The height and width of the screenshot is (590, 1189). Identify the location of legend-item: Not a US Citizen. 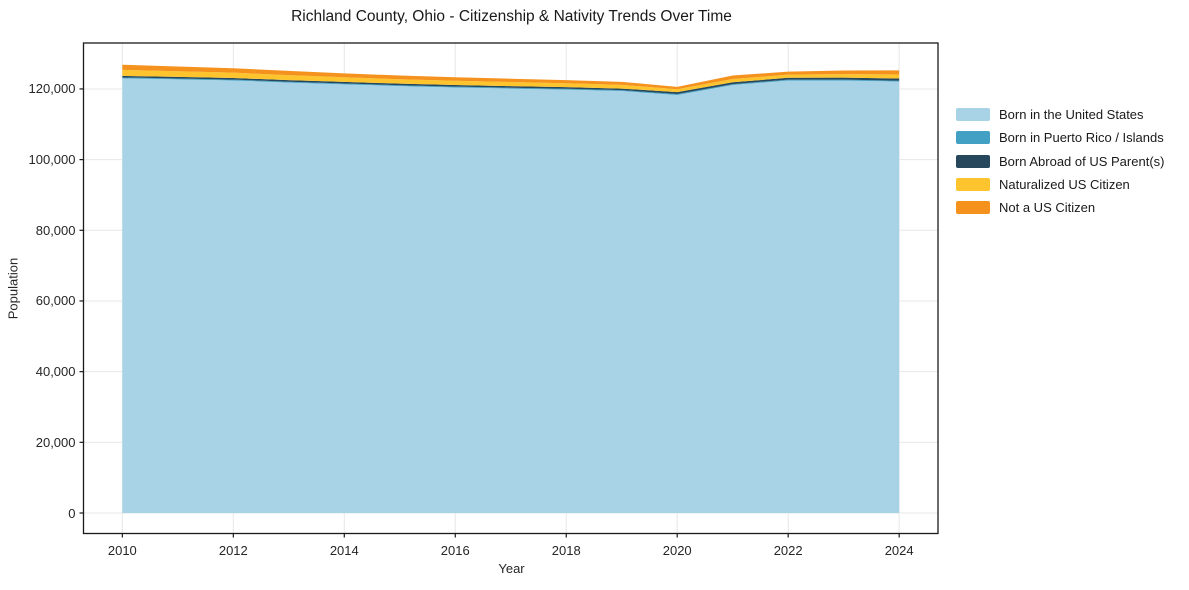
(1060, 207).